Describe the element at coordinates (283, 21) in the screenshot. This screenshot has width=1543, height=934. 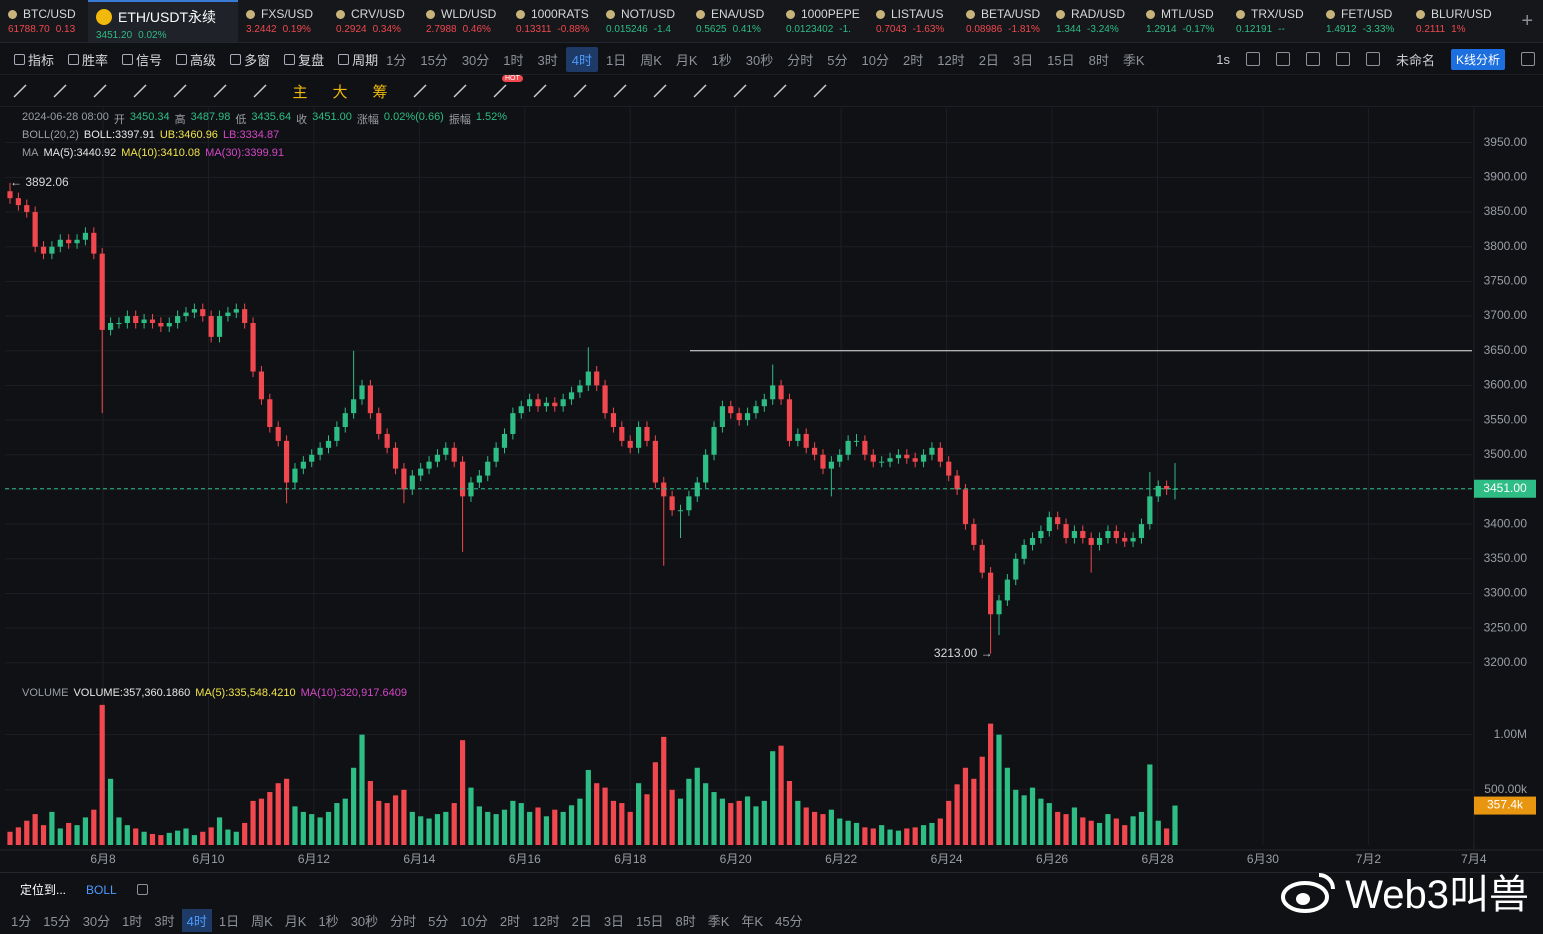
I see `ticker-item: FXS/USD 3.2442 0.19%` at that location.